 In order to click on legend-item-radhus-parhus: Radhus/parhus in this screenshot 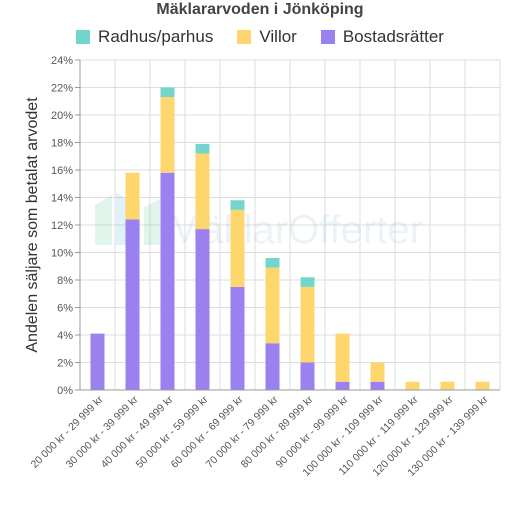, I will do `click(144, 37)`.